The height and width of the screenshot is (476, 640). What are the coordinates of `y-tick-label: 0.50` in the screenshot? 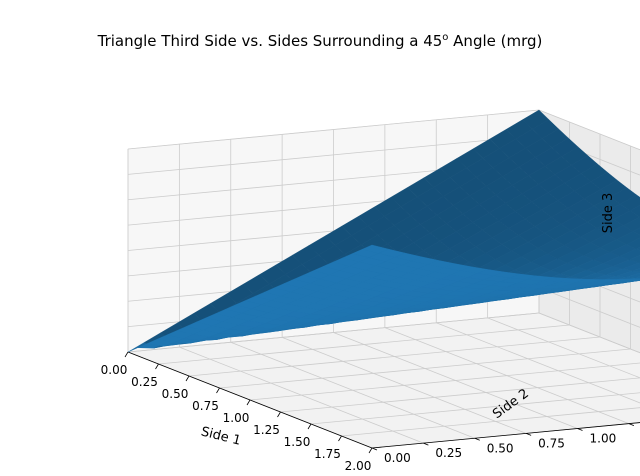 It's located at (500, 448).